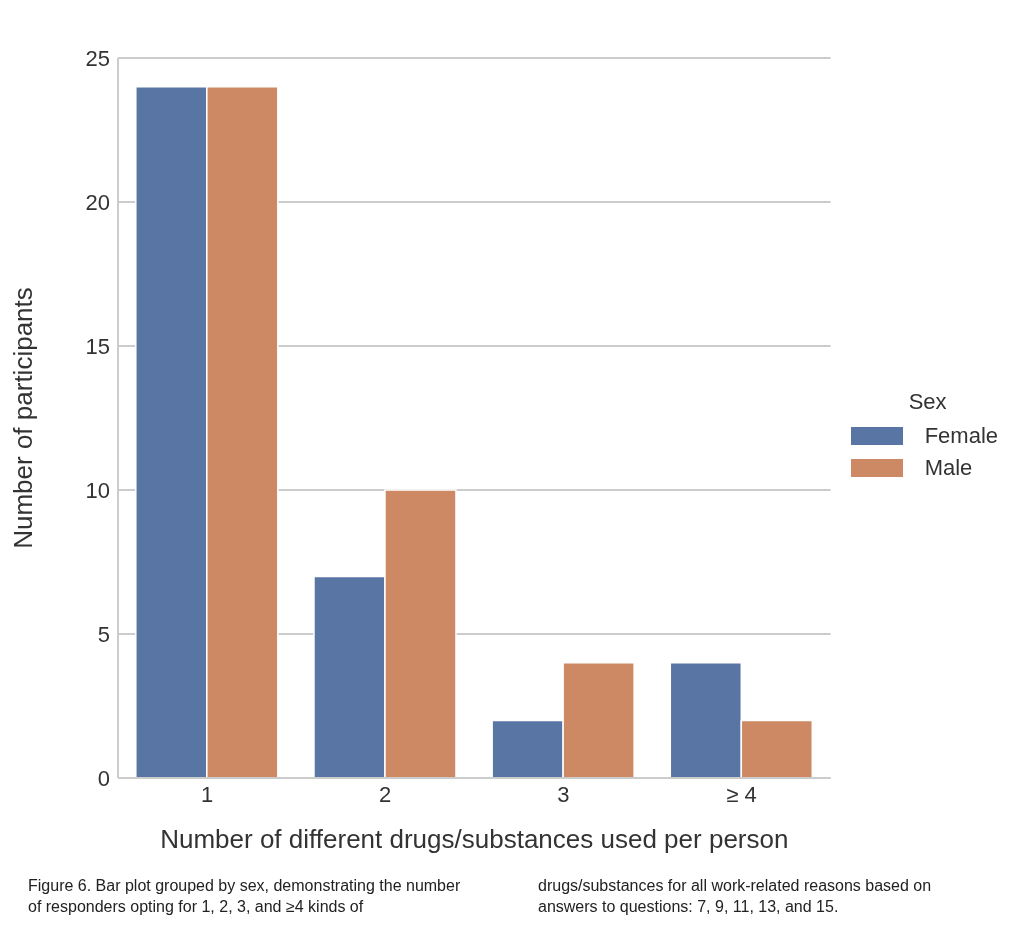 This screenshot has height=930, width=1017. I want to click on x-tick-label: 1, so click(207, 794).